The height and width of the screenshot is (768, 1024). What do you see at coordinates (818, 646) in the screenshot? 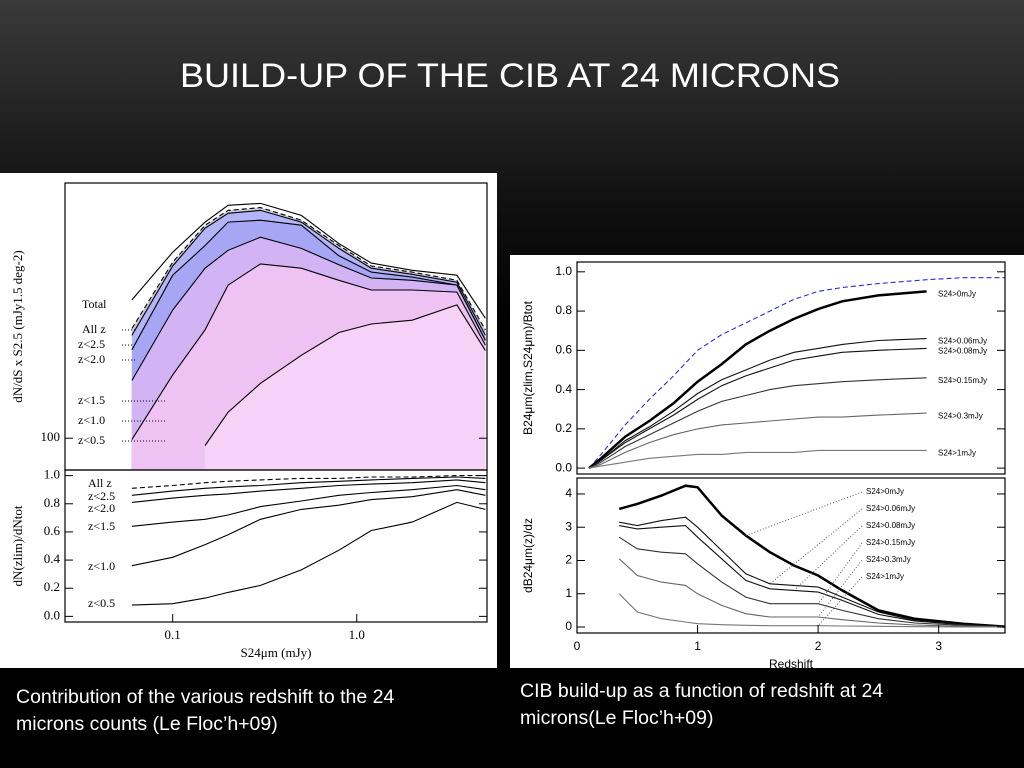
I see `x-tick-label: 2` at bounding box center [818, 646].